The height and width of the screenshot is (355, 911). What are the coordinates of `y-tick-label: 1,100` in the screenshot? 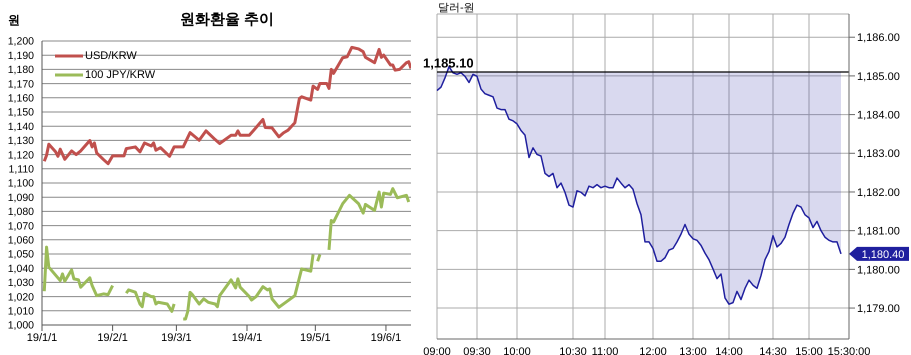 It's located at (21, 184).